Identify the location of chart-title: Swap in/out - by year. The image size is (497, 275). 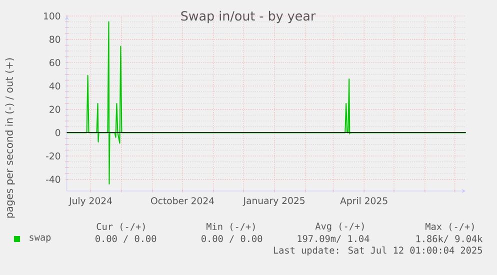
(248, 17).